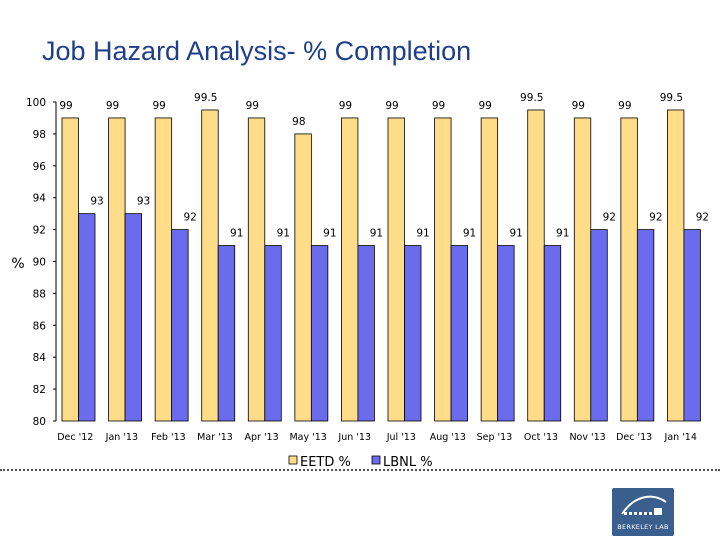  I want to click on x-tick-label: Sep '13, so click(495, 437).